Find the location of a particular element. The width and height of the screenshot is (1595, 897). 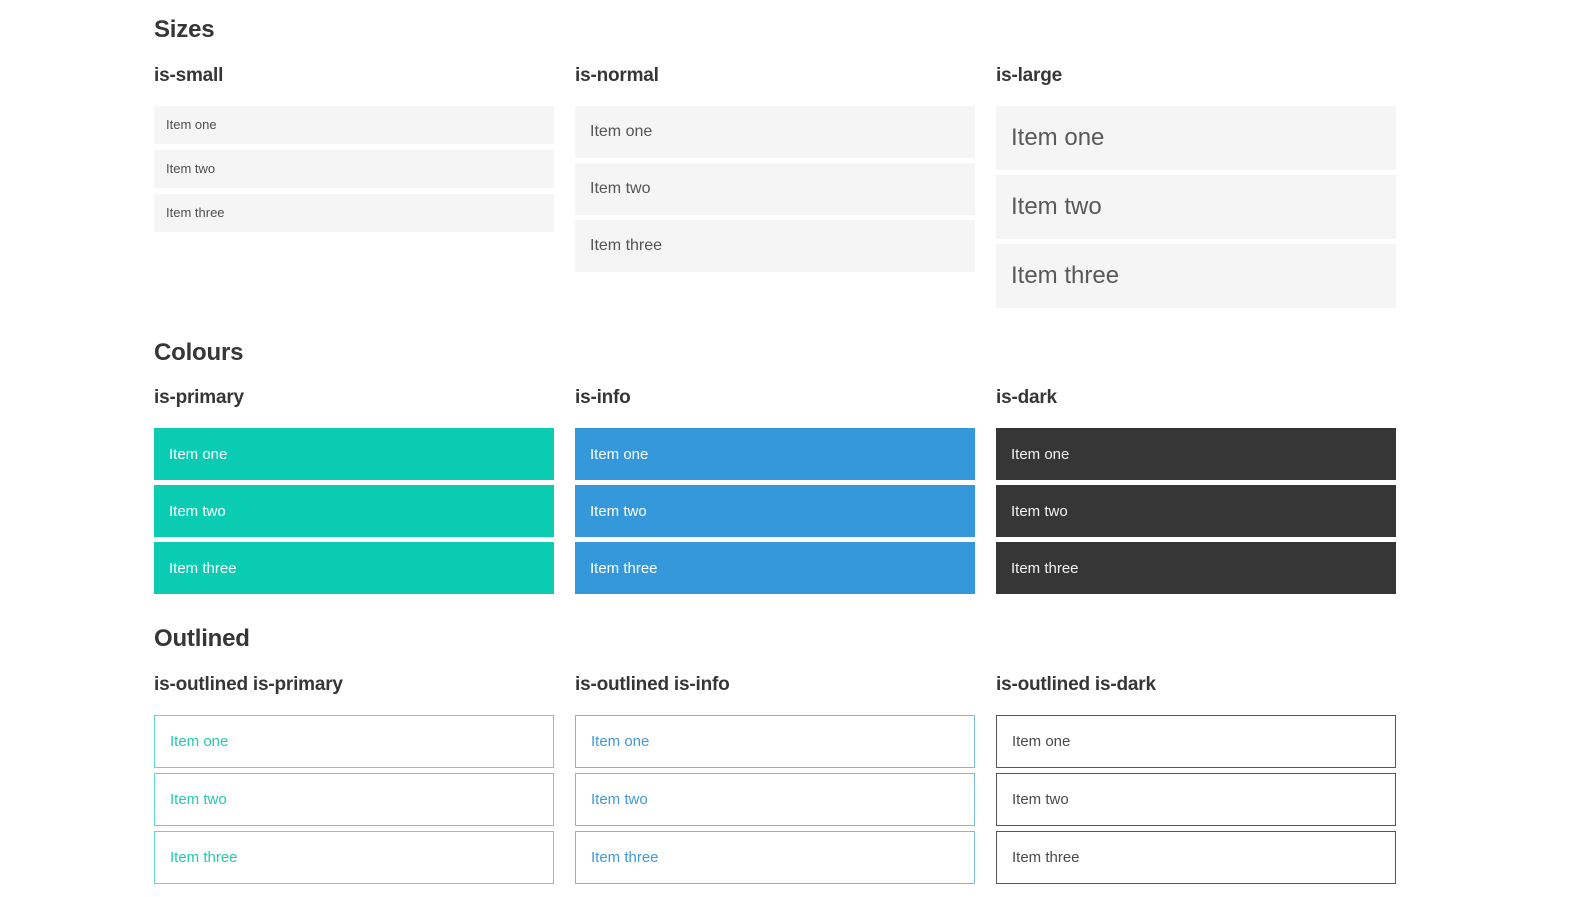

list-outlined-info: Item one Item two Item three is located at coordinates (775, 799).